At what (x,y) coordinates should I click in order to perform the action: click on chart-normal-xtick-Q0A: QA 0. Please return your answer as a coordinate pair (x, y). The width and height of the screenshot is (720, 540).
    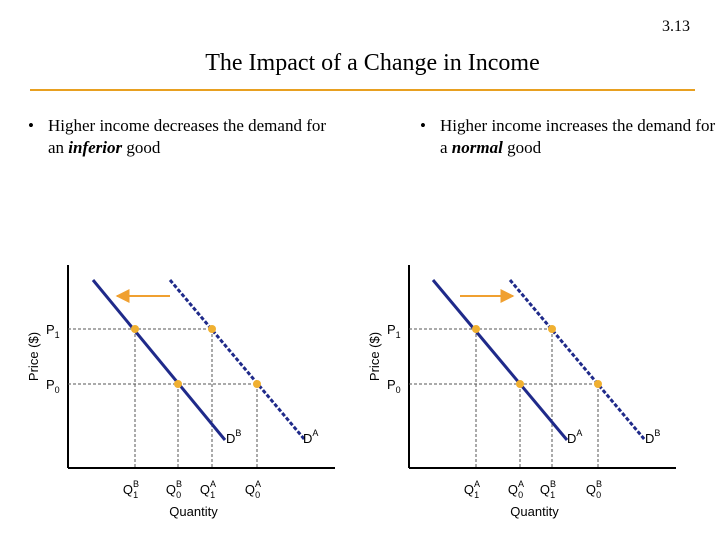
    Looking at the image, I should click on (516, 489).